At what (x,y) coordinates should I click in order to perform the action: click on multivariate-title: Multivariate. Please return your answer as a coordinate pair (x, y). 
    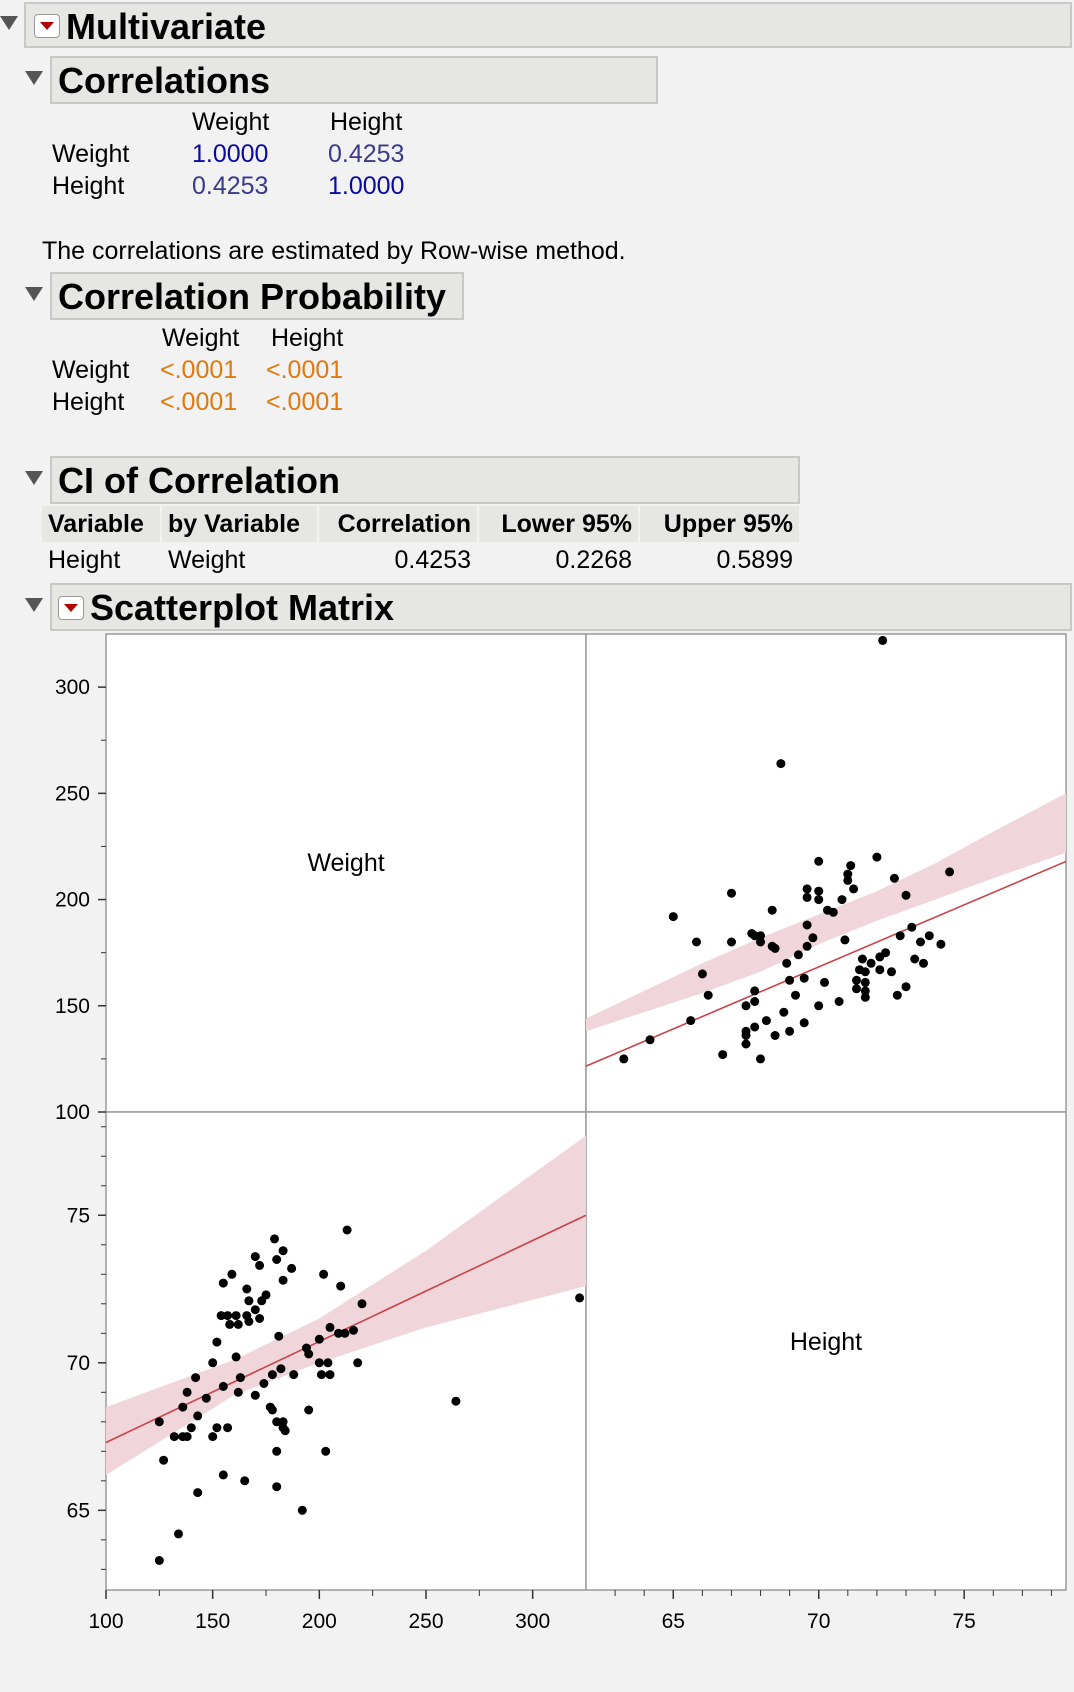
    Looking at the image, I should click on (166, 26).